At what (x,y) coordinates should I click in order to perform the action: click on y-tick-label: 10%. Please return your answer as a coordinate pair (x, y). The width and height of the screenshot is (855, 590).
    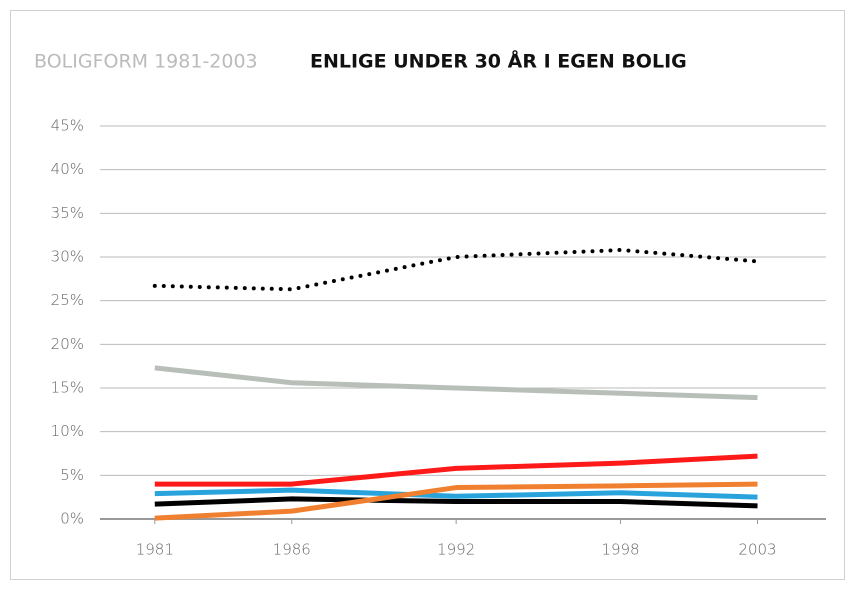
    Looking at the image, I should click on (67, 431).